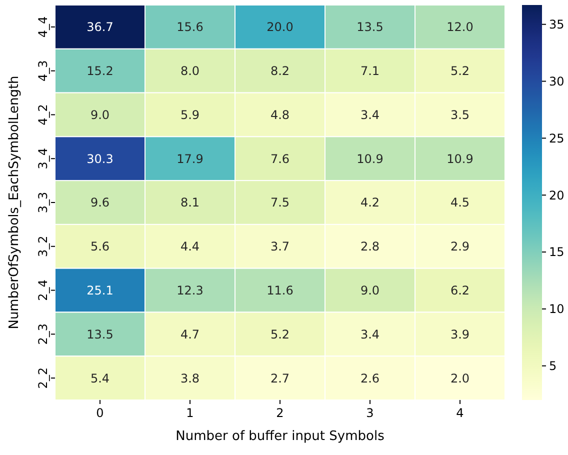  What do you see at coordinates (280, 159) in the screenshot?
I see `data-label: 7.6` at bounding box center [280, 159].